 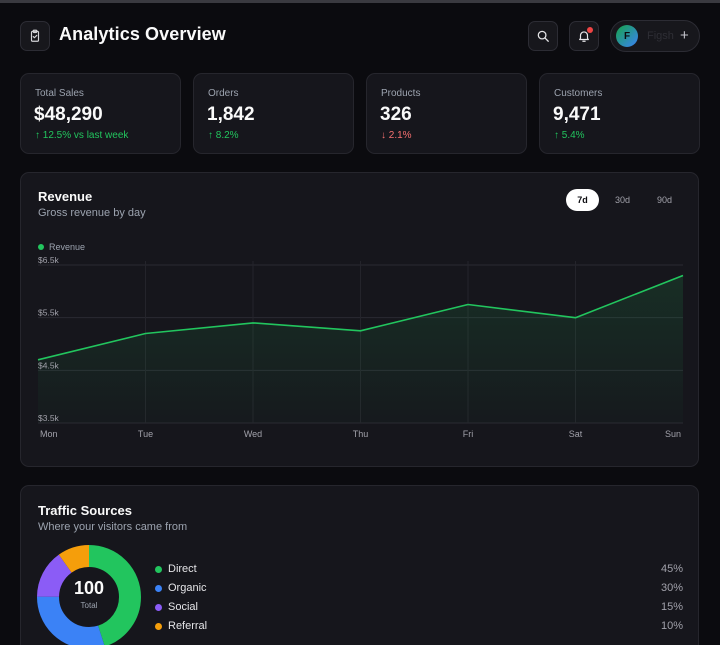 I want to click on source-row-social: Social 15%, so click(x=419, y=608).